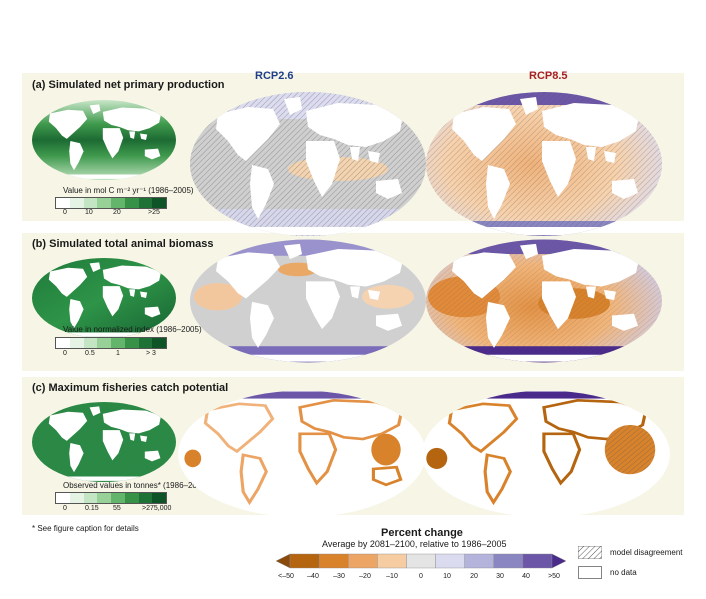  Describe the element at coordinates (548, 76) in the screenshot. I see `scenario-rcp85-label: RCP8.5` at that location.